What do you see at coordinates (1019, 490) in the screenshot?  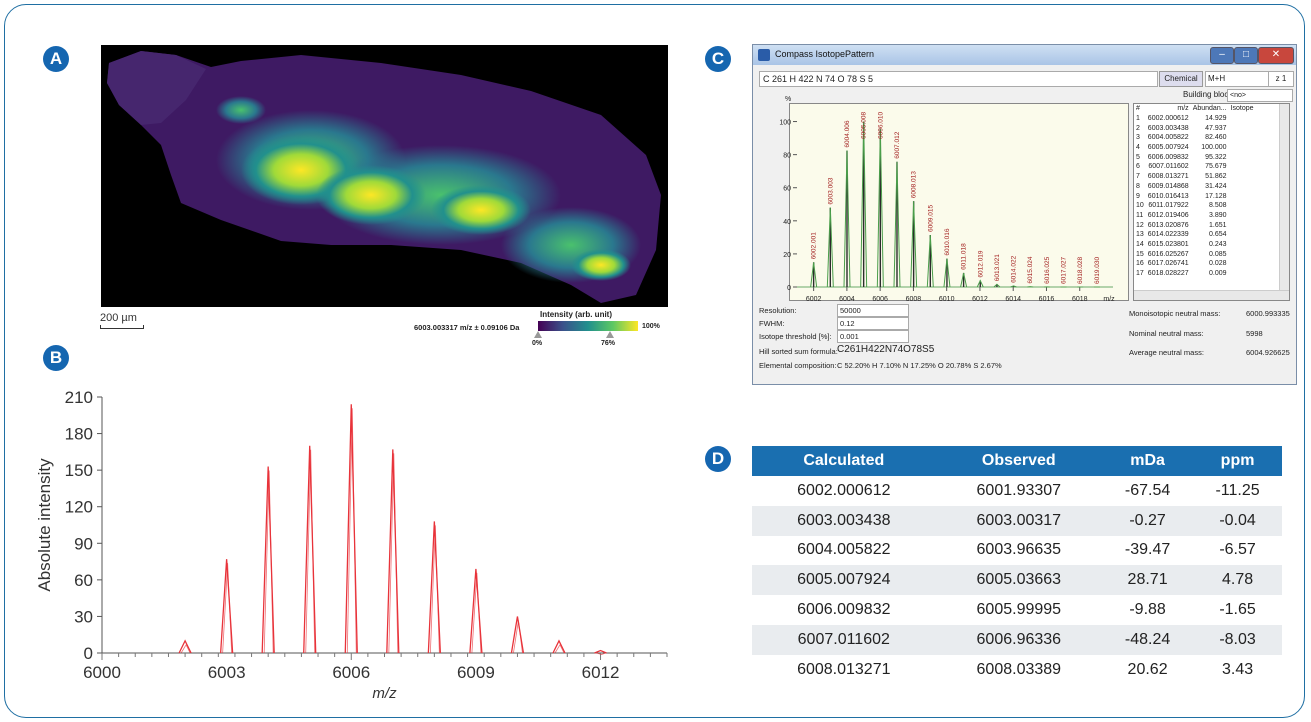 I see `table-cell: 6001.93307` at bounding box center [1019, 490].